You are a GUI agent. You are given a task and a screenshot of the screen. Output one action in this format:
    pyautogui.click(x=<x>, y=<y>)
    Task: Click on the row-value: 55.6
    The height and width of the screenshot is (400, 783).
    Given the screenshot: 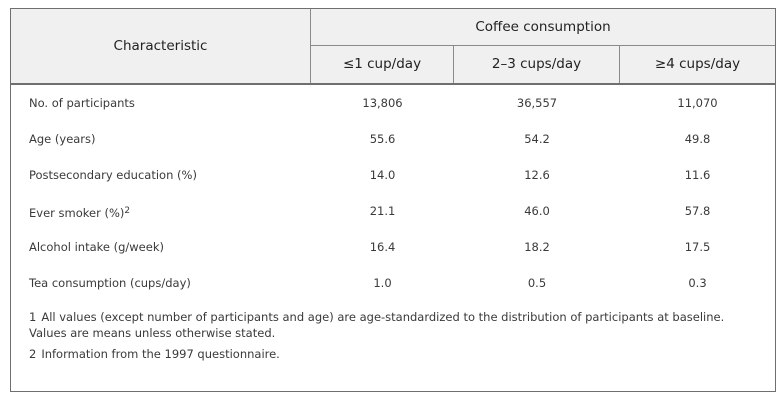 What is the action you would take?
    pyautogui.click(x=382, y=139)
    